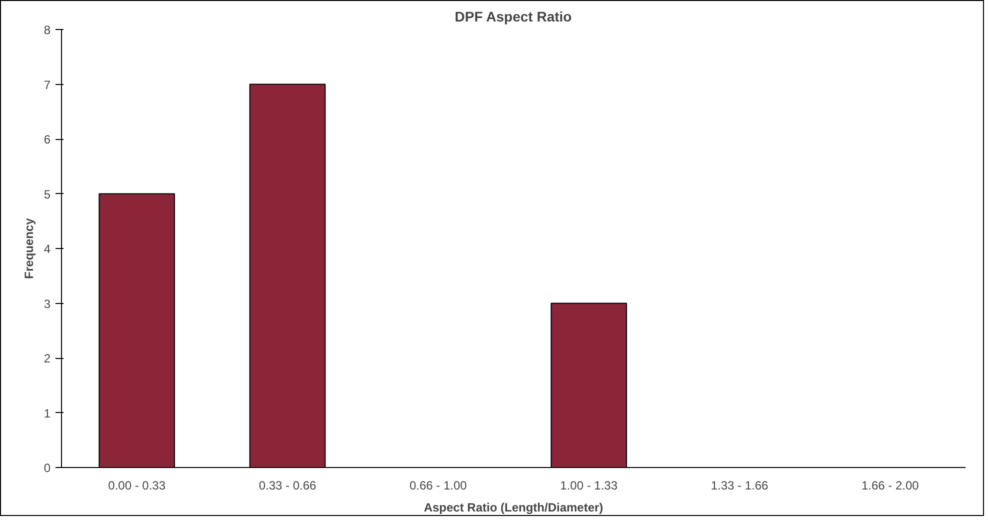 Image resolution: width=988 pixels, height=520 pixels. Describe the element at coordinates (47, 249) in the screenshot. I see `y-tick-label: 4` at that location.